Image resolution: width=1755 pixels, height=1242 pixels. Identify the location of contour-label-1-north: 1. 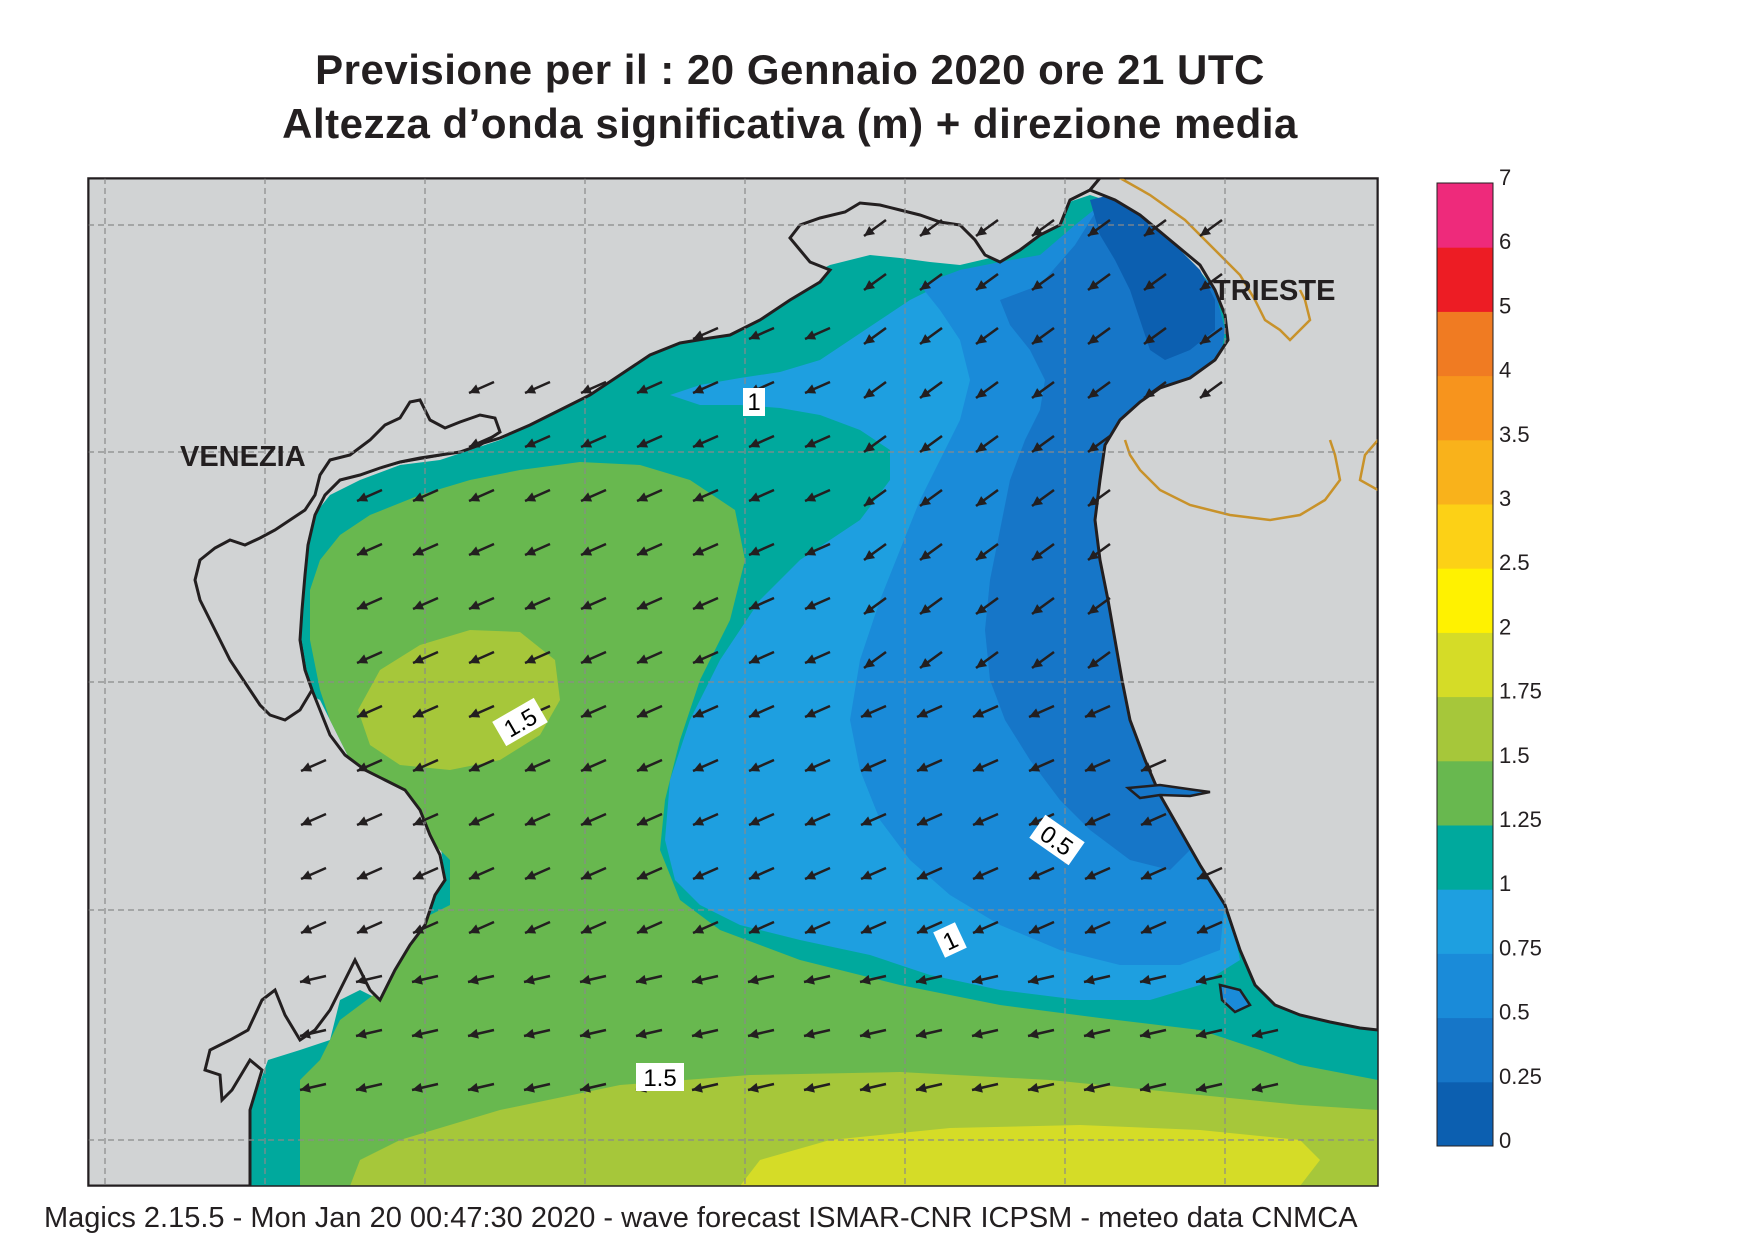
(754, 402).